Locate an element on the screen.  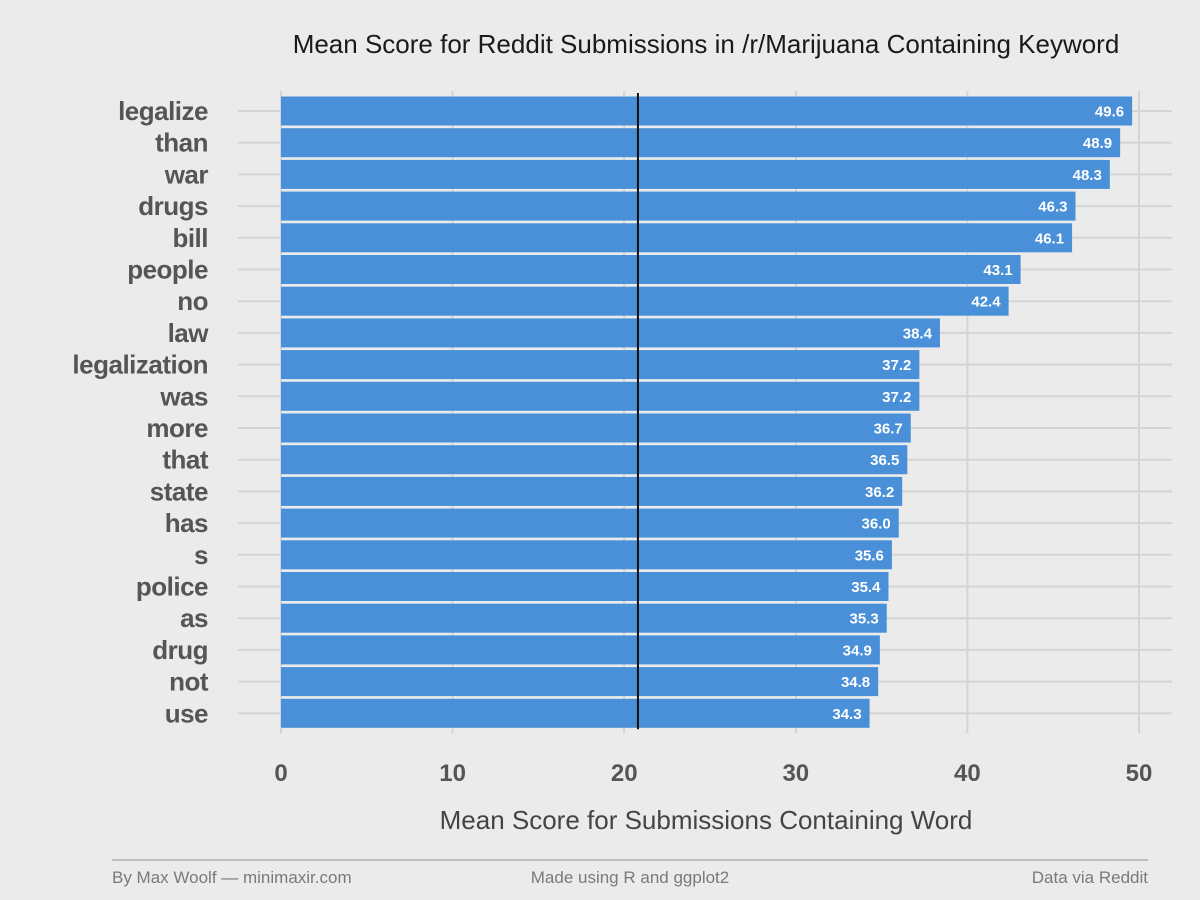
data-label: 35.4 is located at coordinates (866, 587).